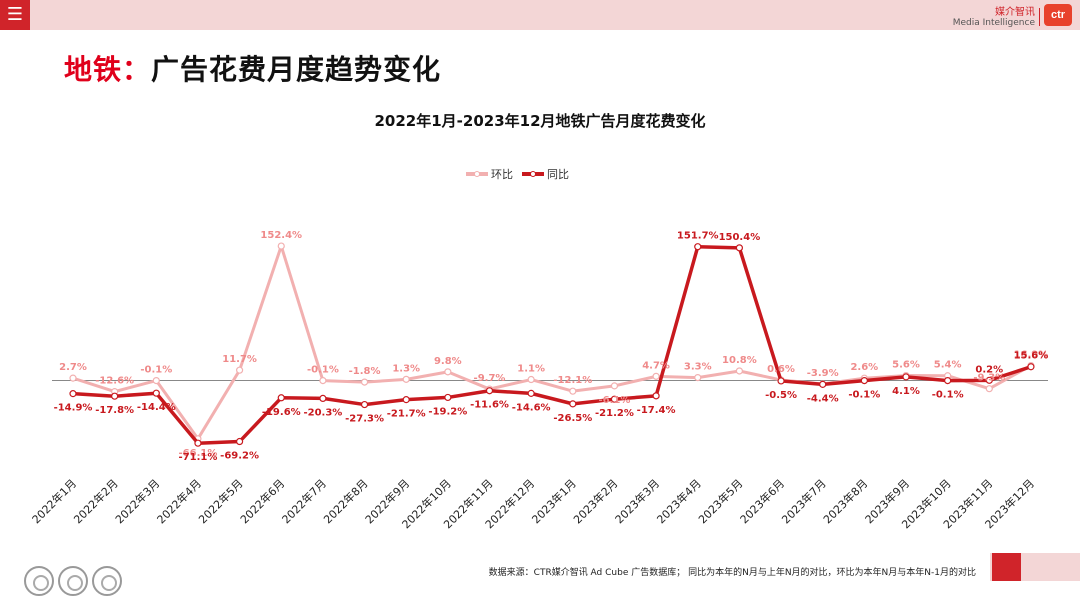 The height and width of the screenshot is (608, 1080). Describe the element at coordinates (906, 391) in the screenshot. I see `data-label-yoy: 4.1%` at that location.